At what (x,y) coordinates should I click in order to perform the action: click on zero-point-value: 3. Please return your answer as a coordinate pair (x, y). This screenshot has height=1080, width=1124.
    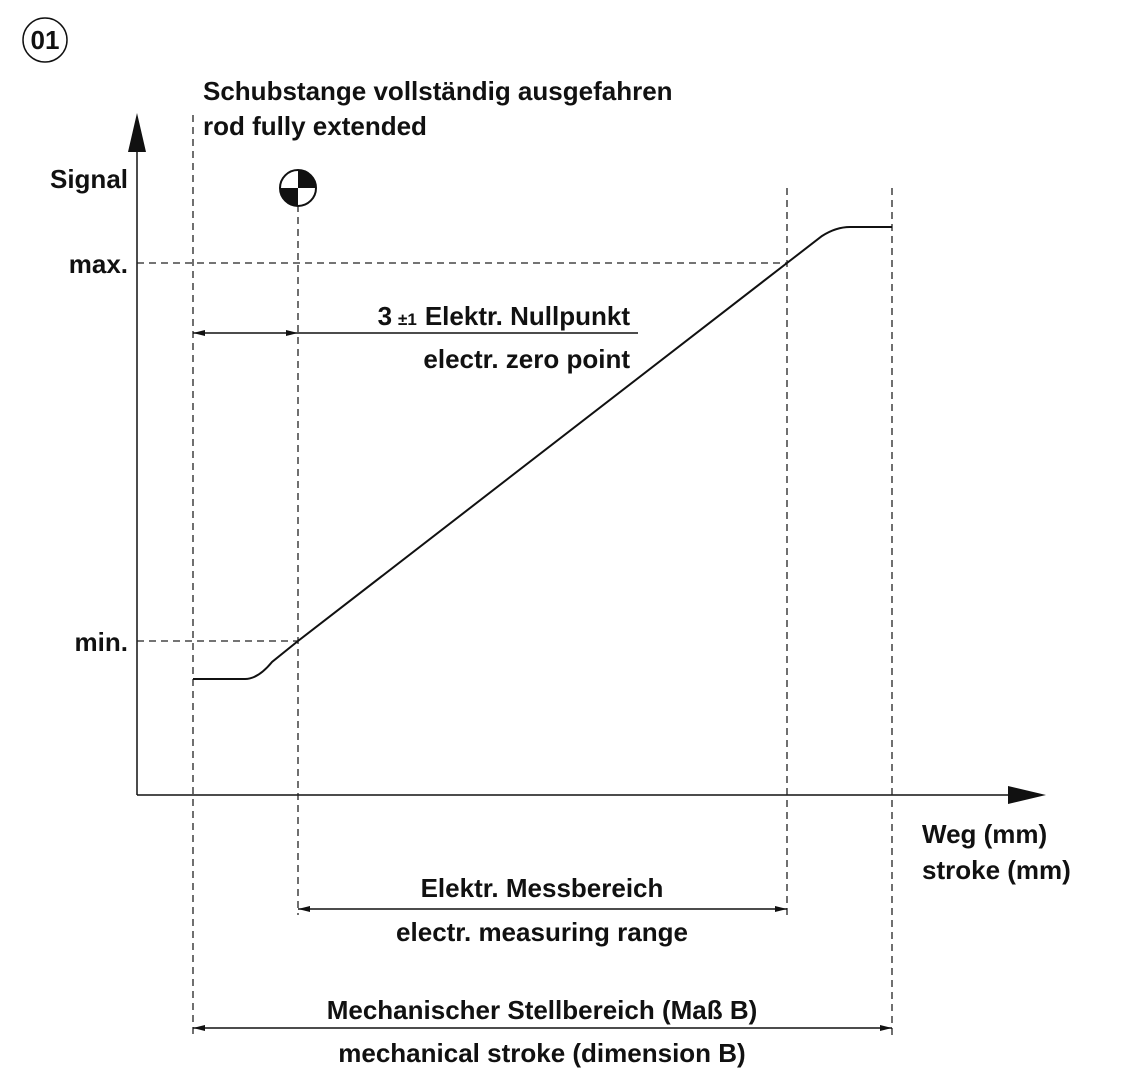
    Looking at the image, I should click on (385, 316).